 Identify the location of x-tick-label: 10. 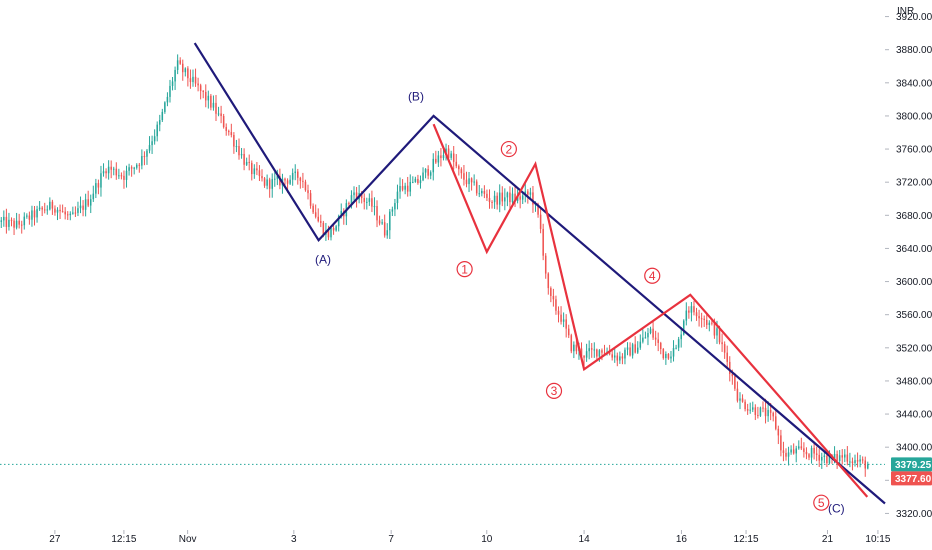
(487, 539).